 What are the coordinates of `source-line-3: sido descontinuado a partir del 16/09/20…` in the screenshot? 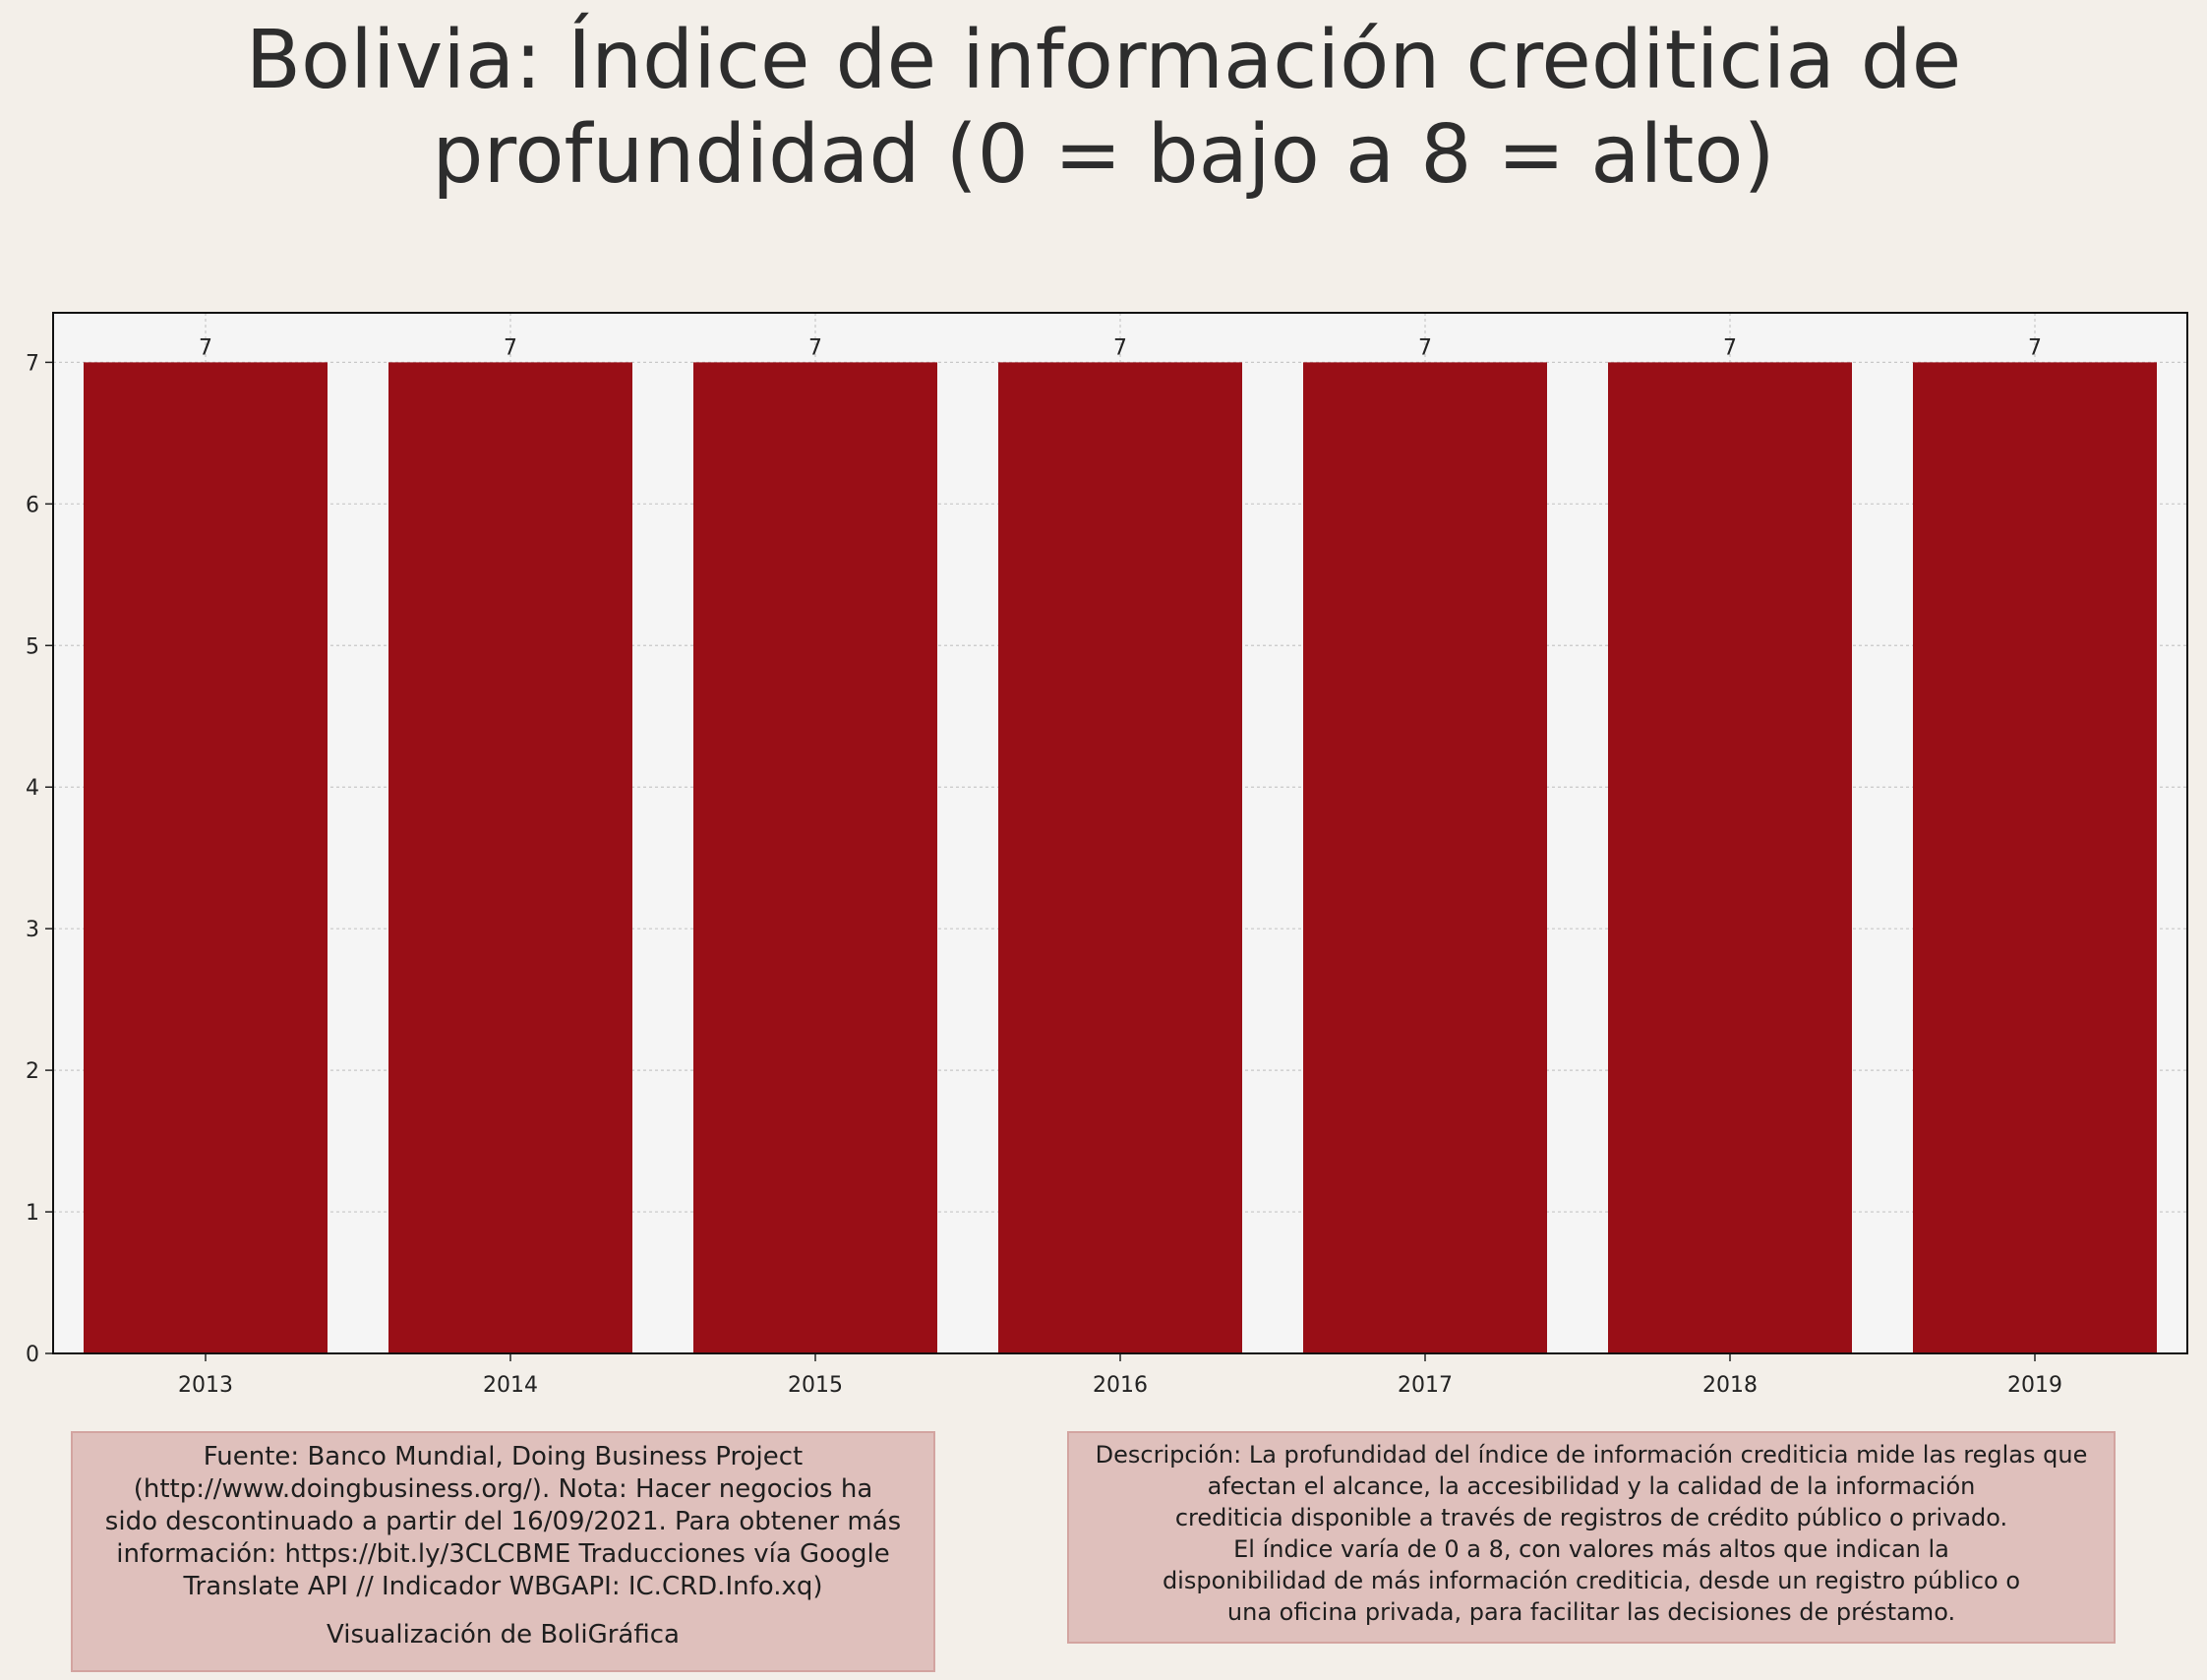 It's located at (503, 1521).